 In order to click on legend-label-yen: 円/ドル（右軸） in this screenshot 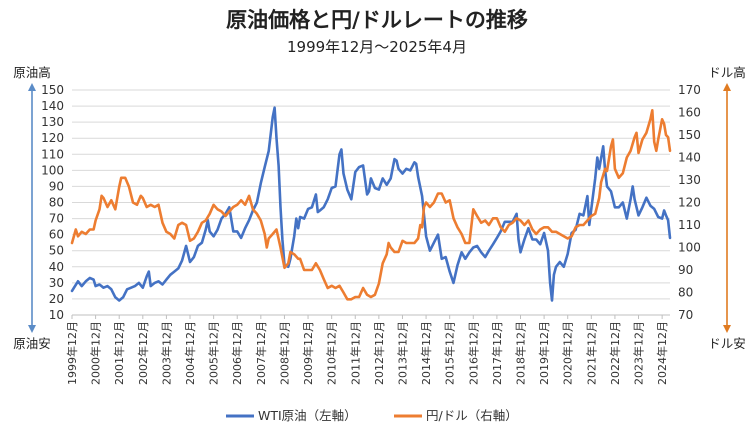, I will do `click(472, 415)`.